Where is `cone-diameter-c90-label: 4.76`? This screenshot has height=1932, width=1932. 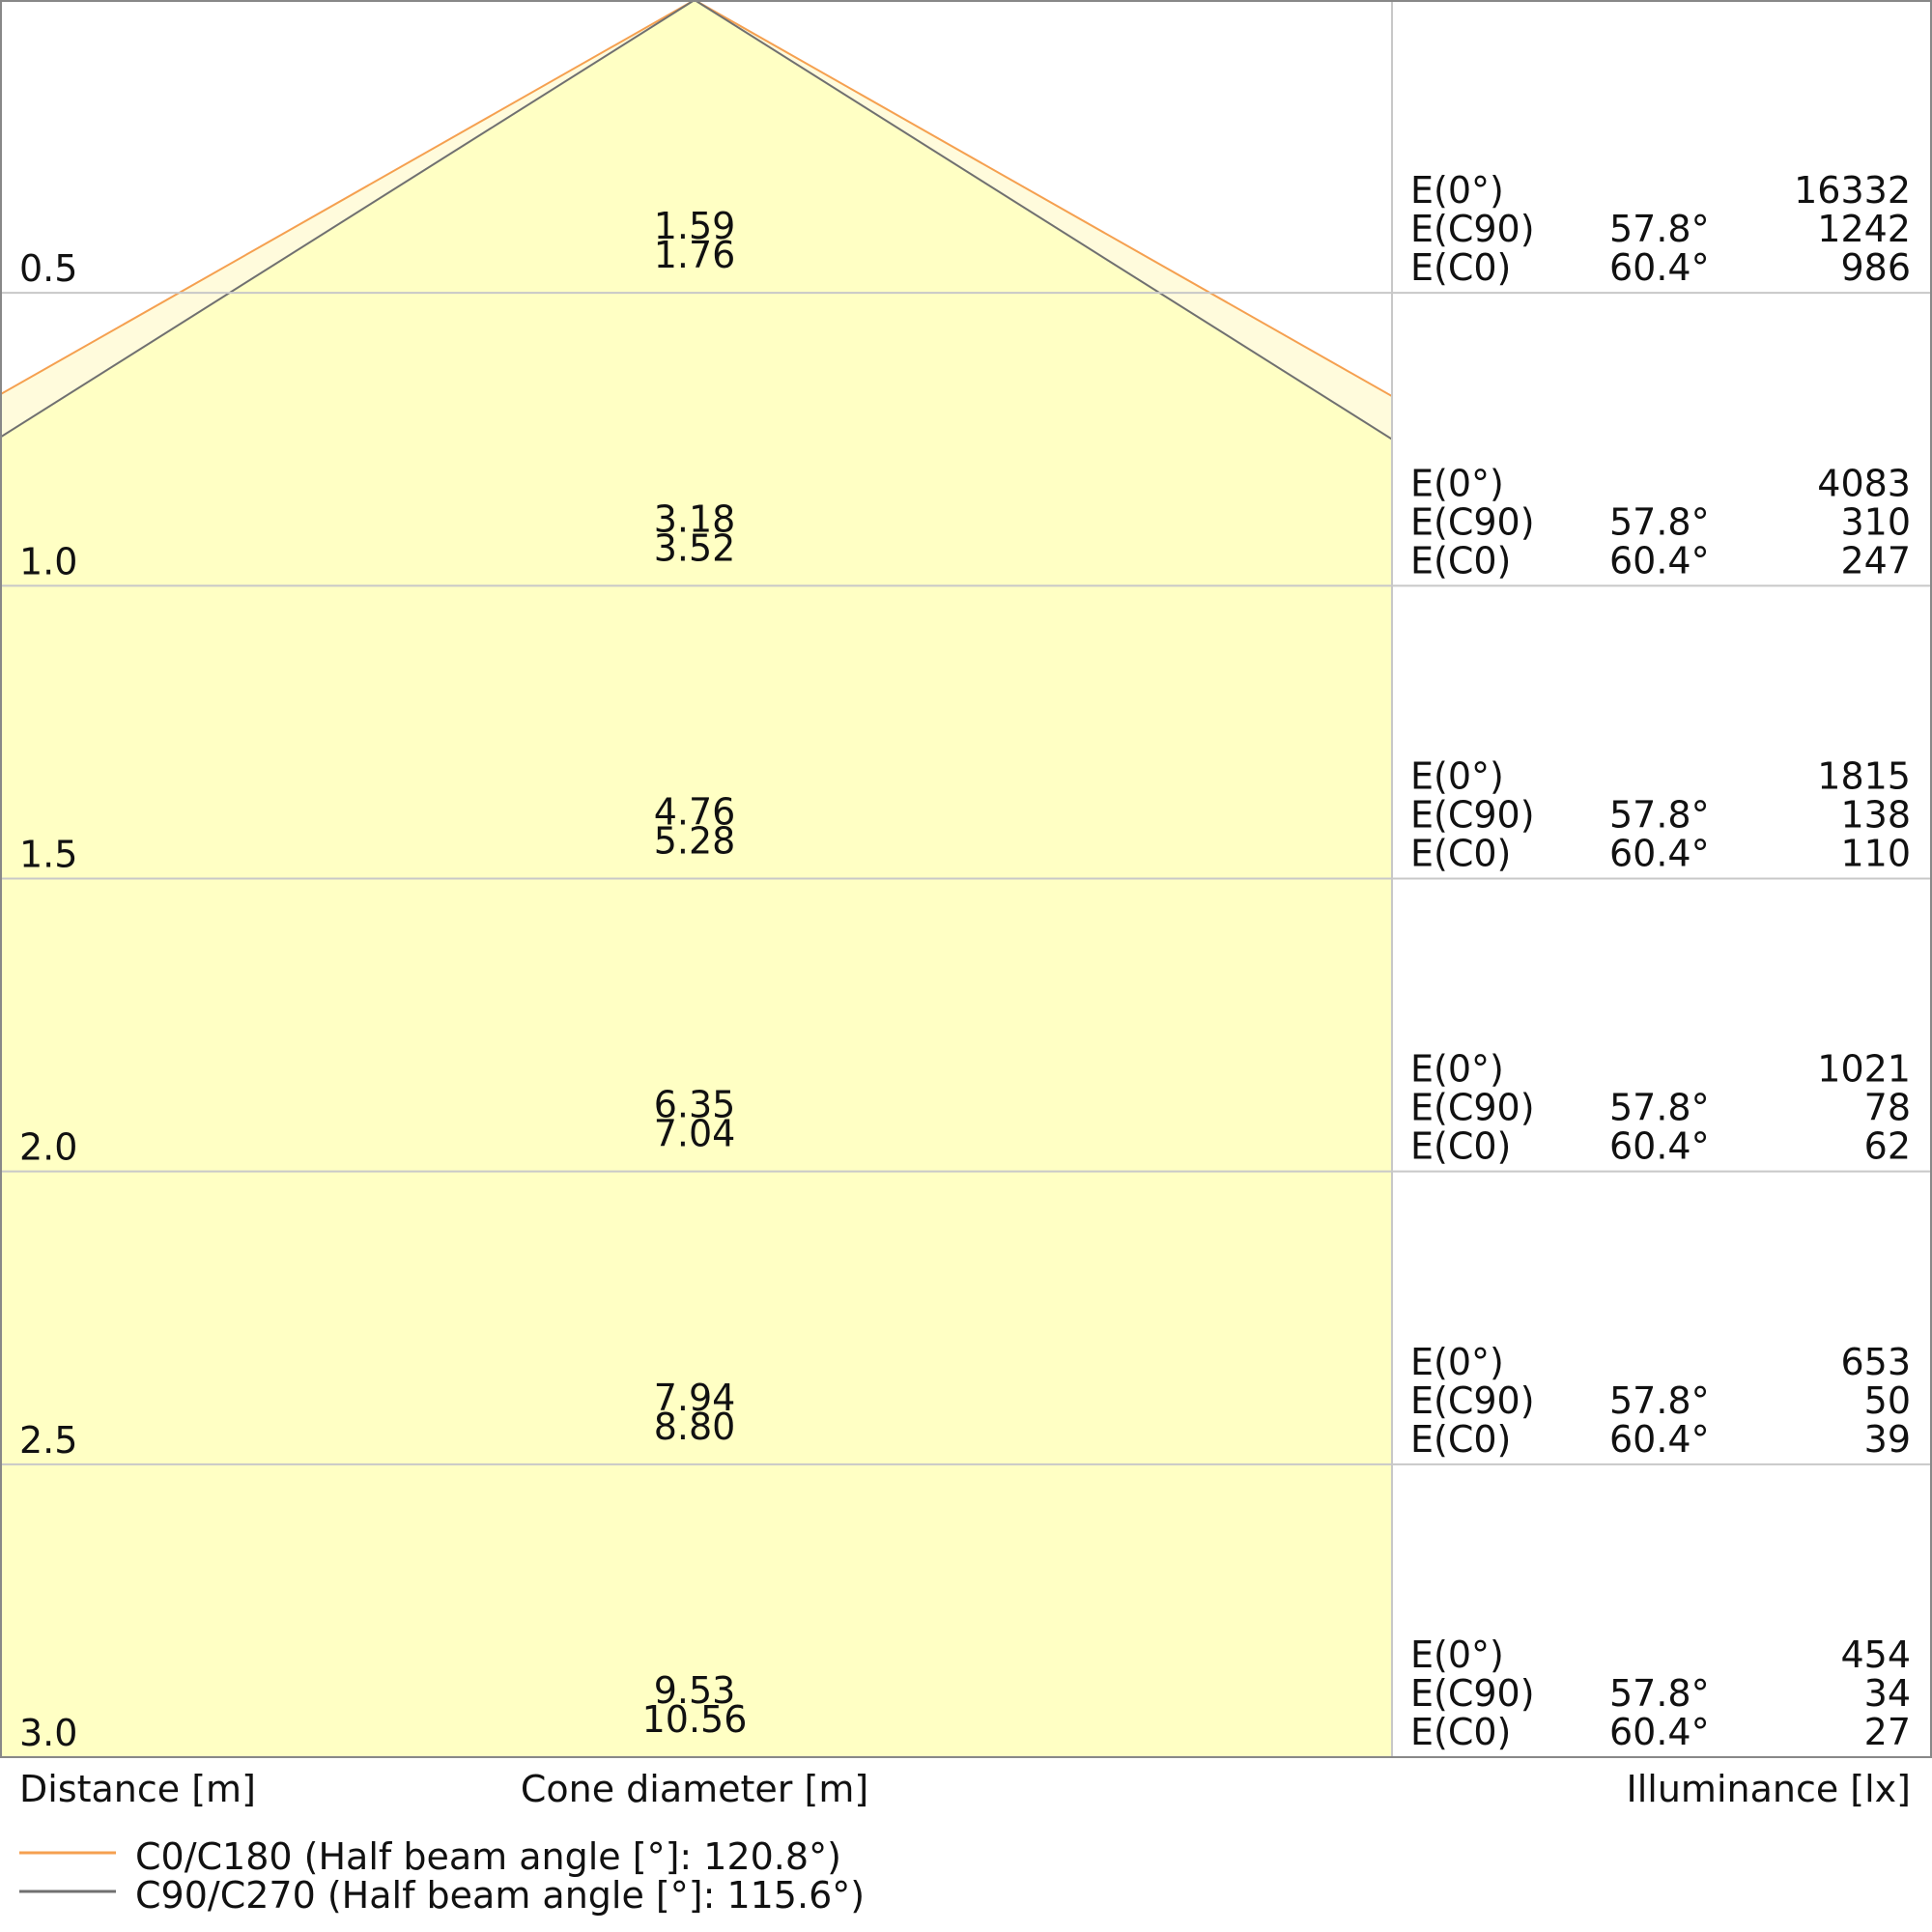
cone-diameter-c90-label: 4.76 is located at coordinates (695, 812).